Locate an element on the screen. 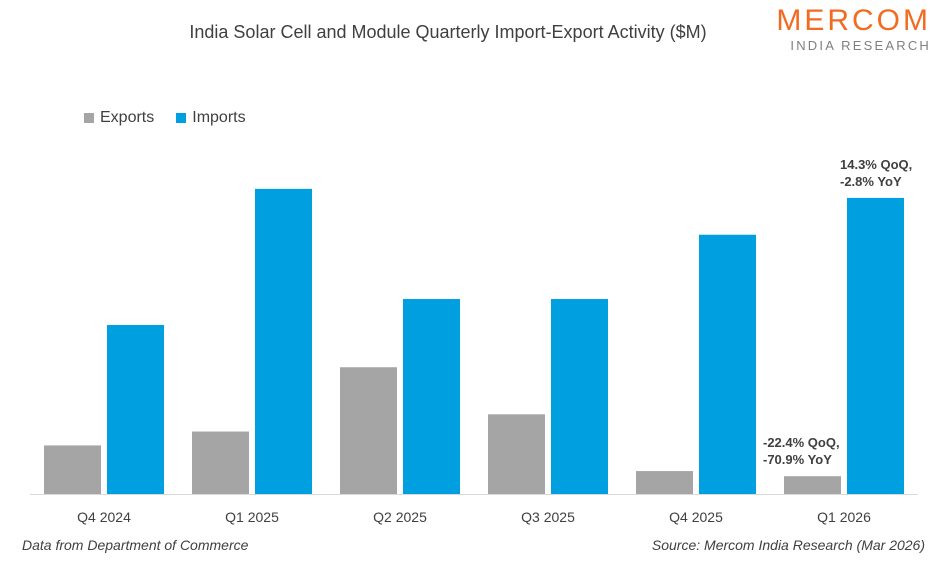  legend-item-imports: Imports is located at coordinates (211, 118).